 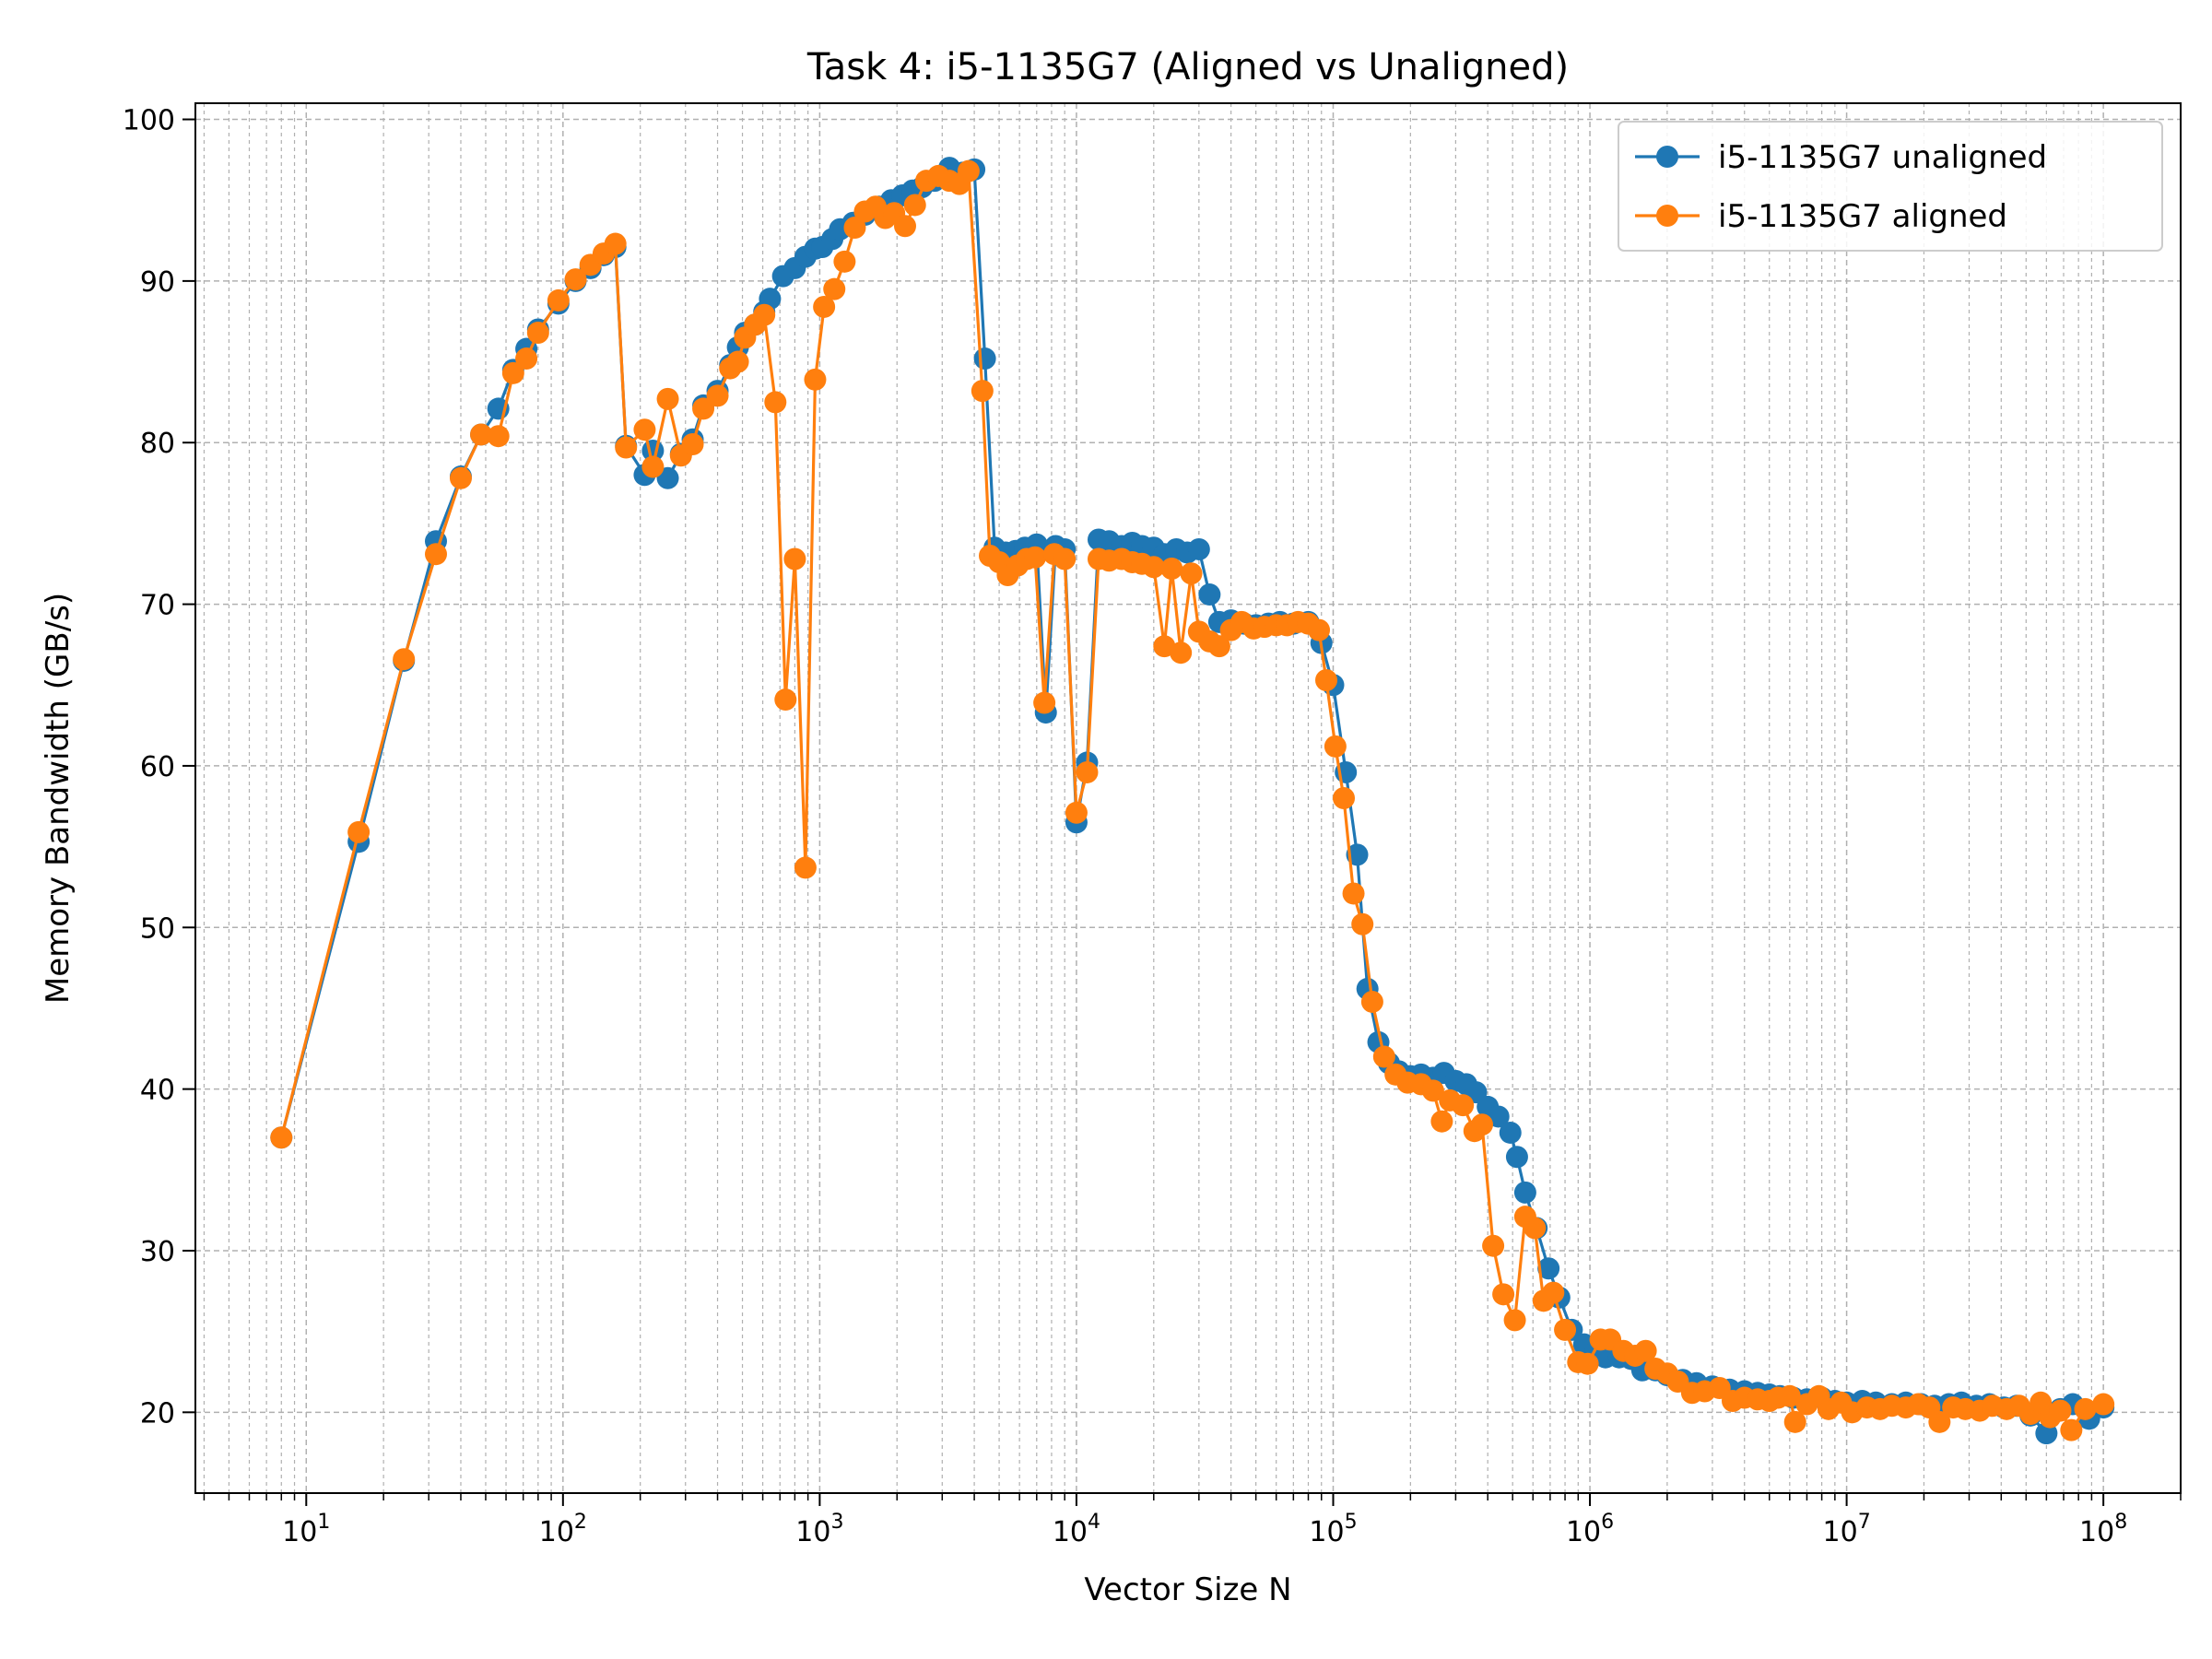 I want to click on legend: i5-1135G7 unaligned i5-1135G7 aligned, so click(x=1890, y=186).